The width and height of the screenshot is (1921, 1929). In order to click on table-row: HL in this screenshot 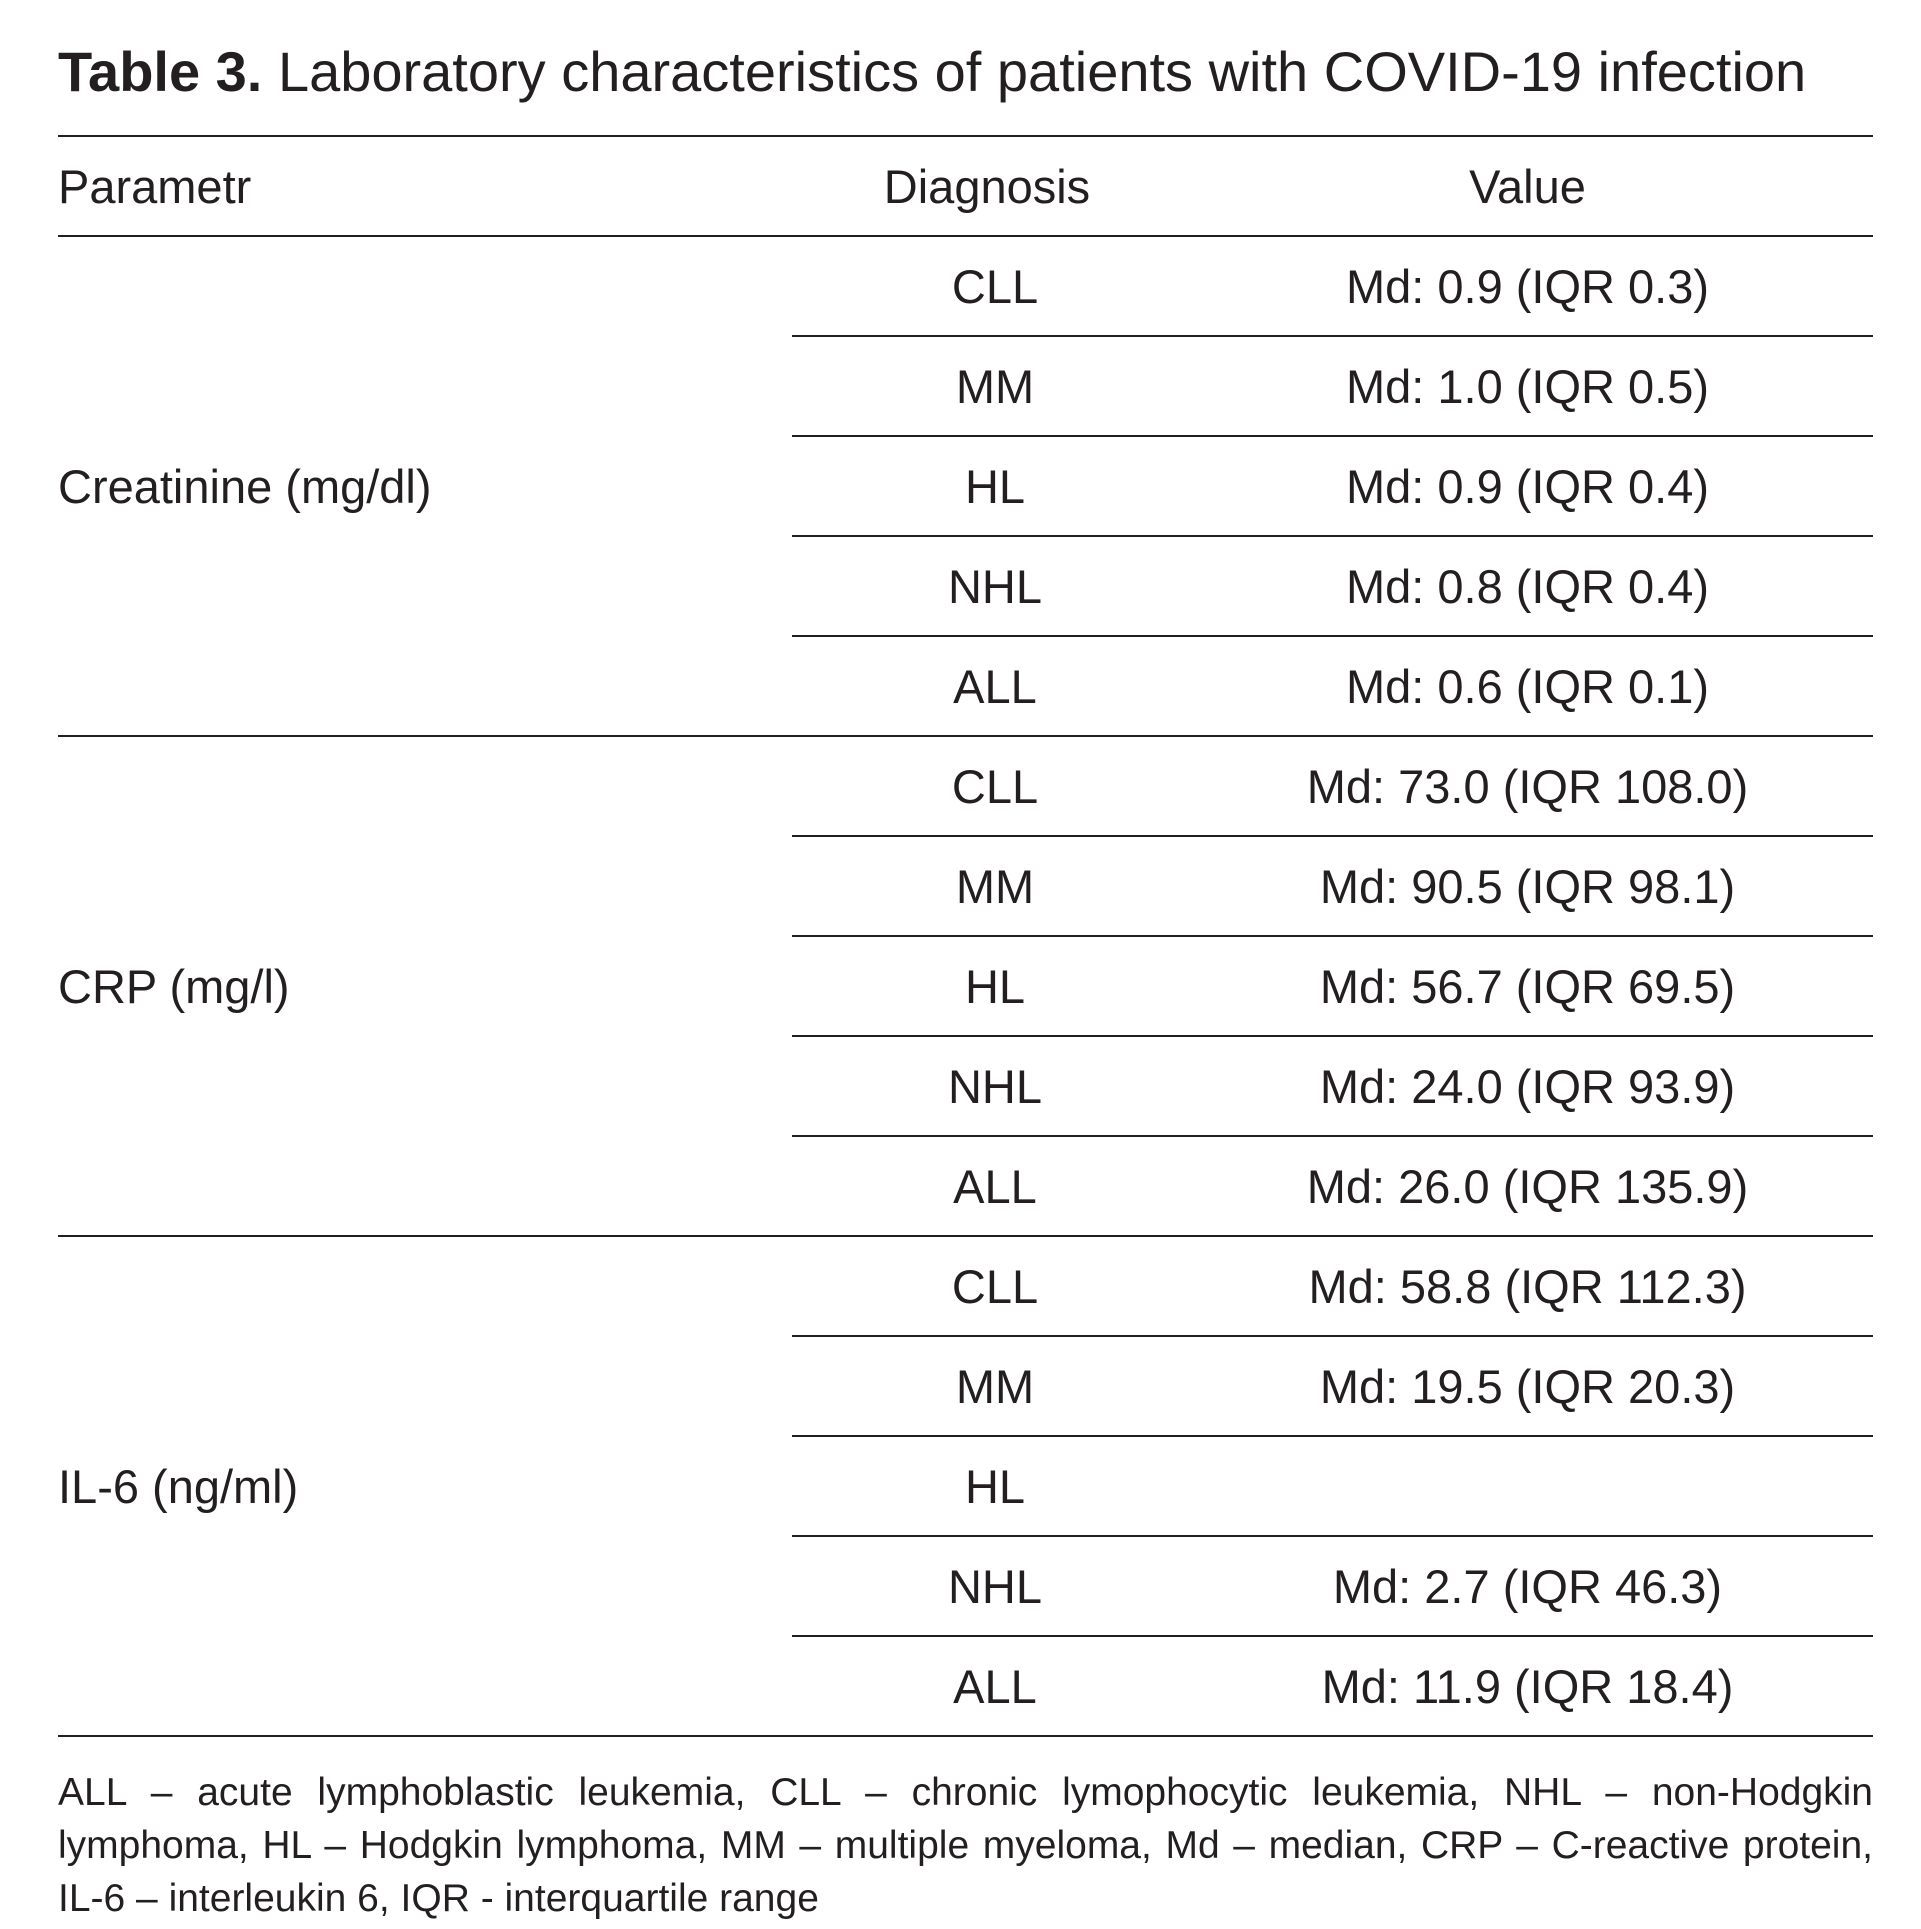, I will do `click(965, 1486)`.